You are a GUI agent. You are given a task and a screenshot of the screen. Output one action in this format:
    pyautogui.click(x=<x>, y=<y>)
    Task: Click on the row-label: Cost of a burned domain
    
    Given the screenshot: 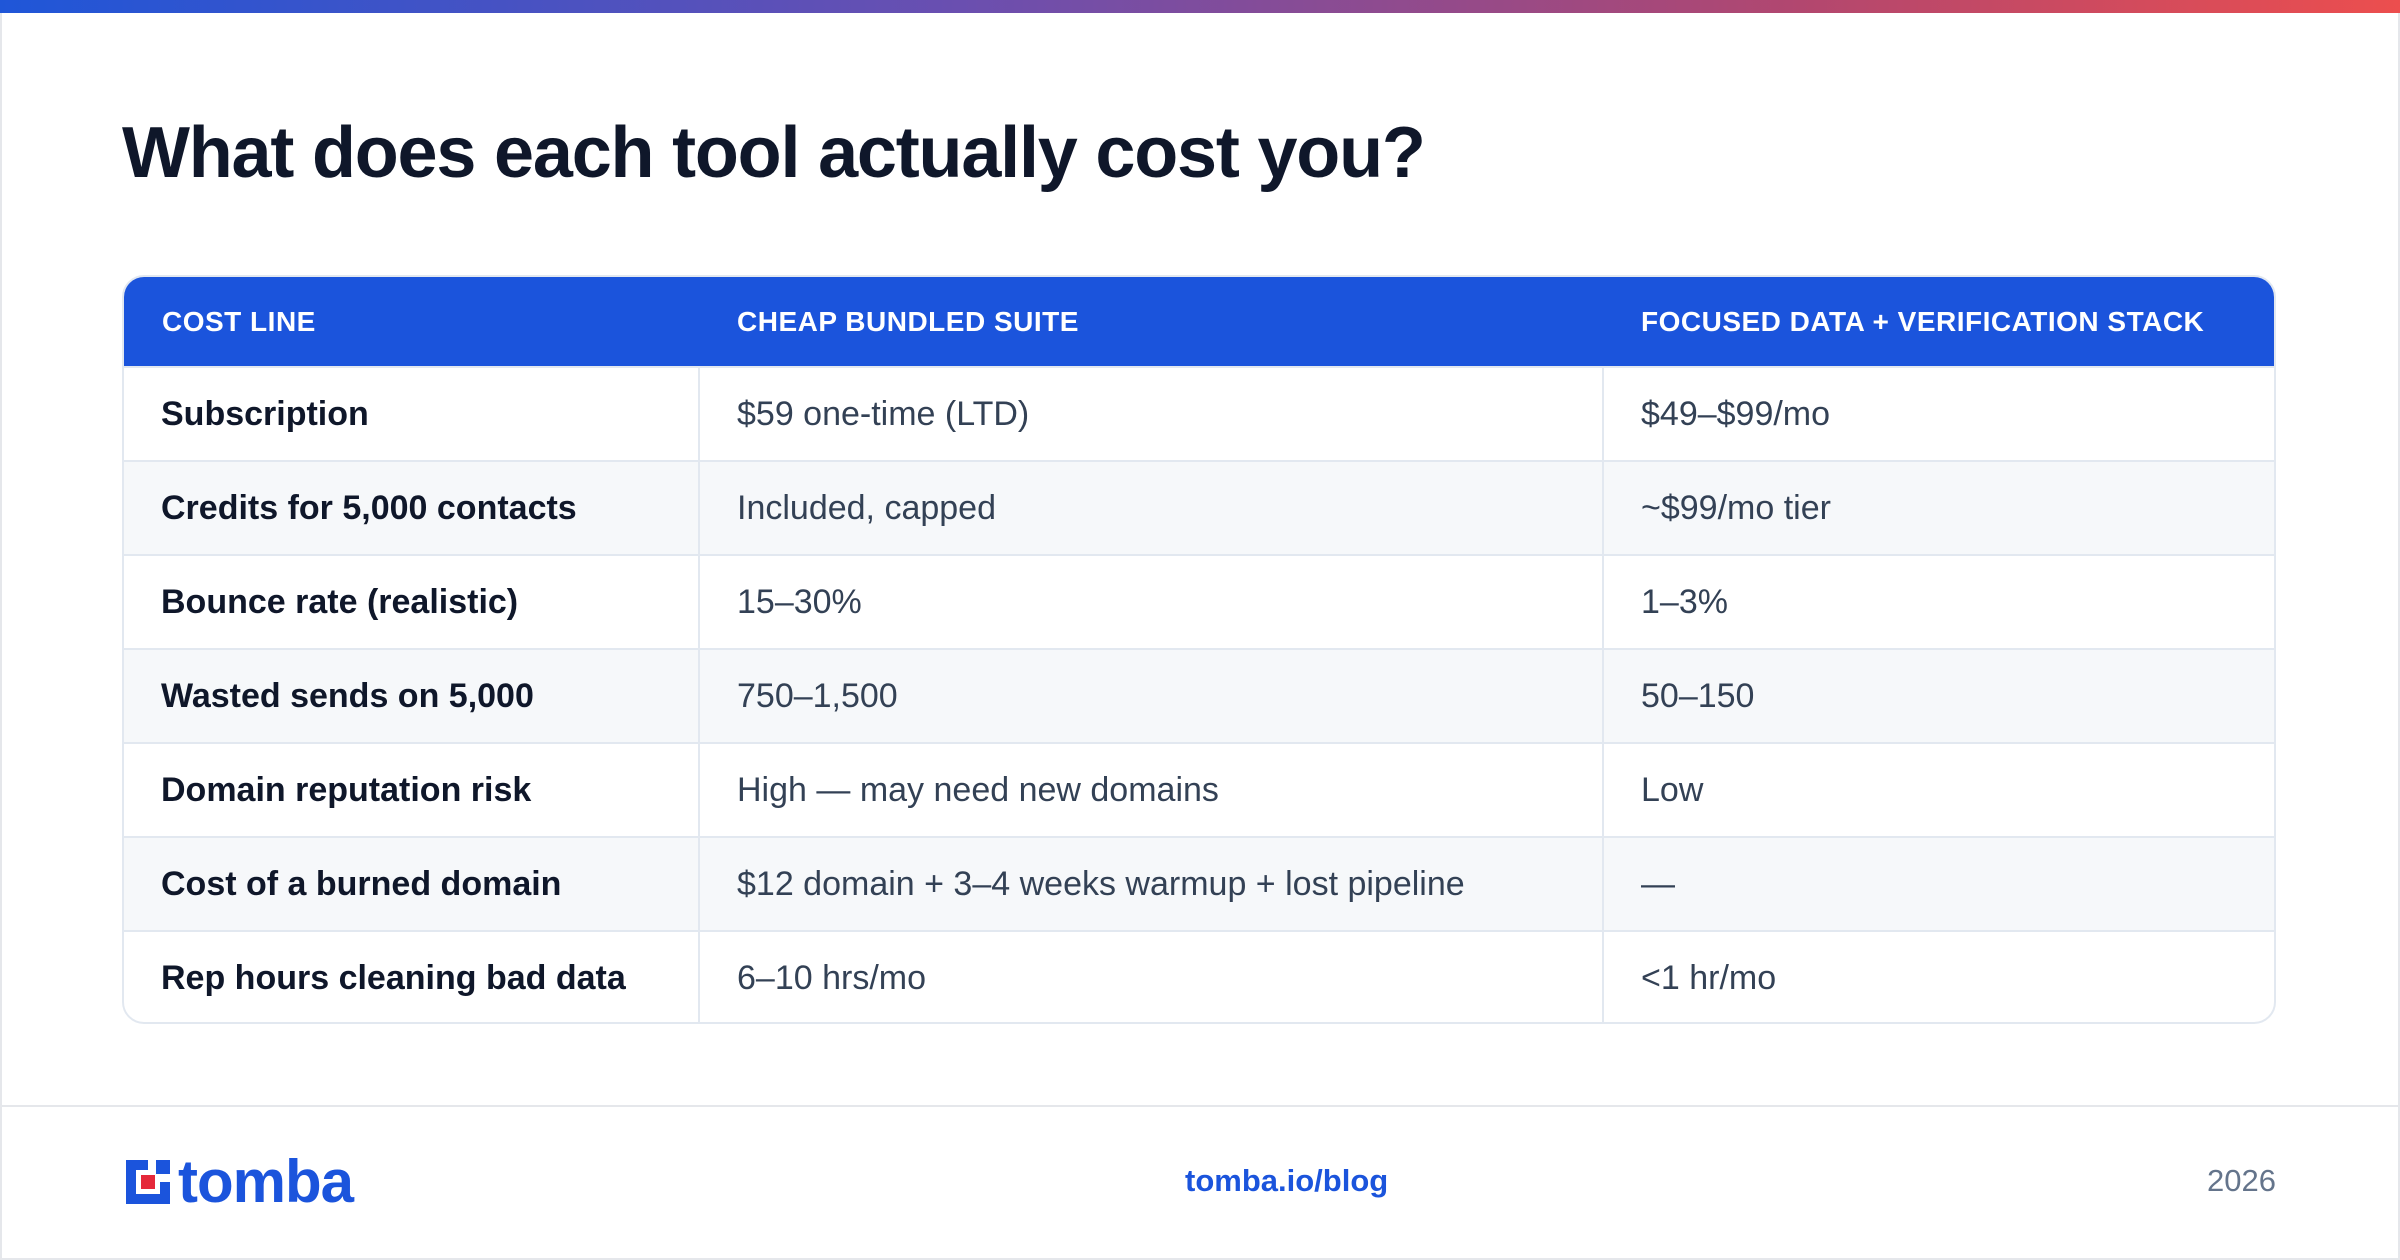 What is the action you would take?
    pyautogui.click(x=361, y=883)
    